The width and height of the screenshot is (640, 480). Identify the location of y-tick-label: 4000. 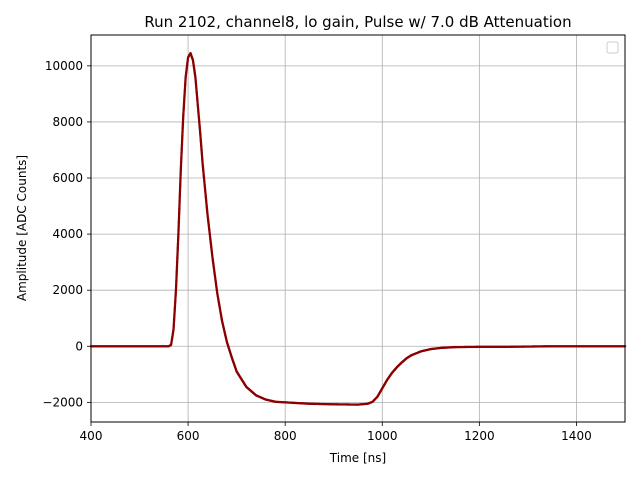
(67, 234).